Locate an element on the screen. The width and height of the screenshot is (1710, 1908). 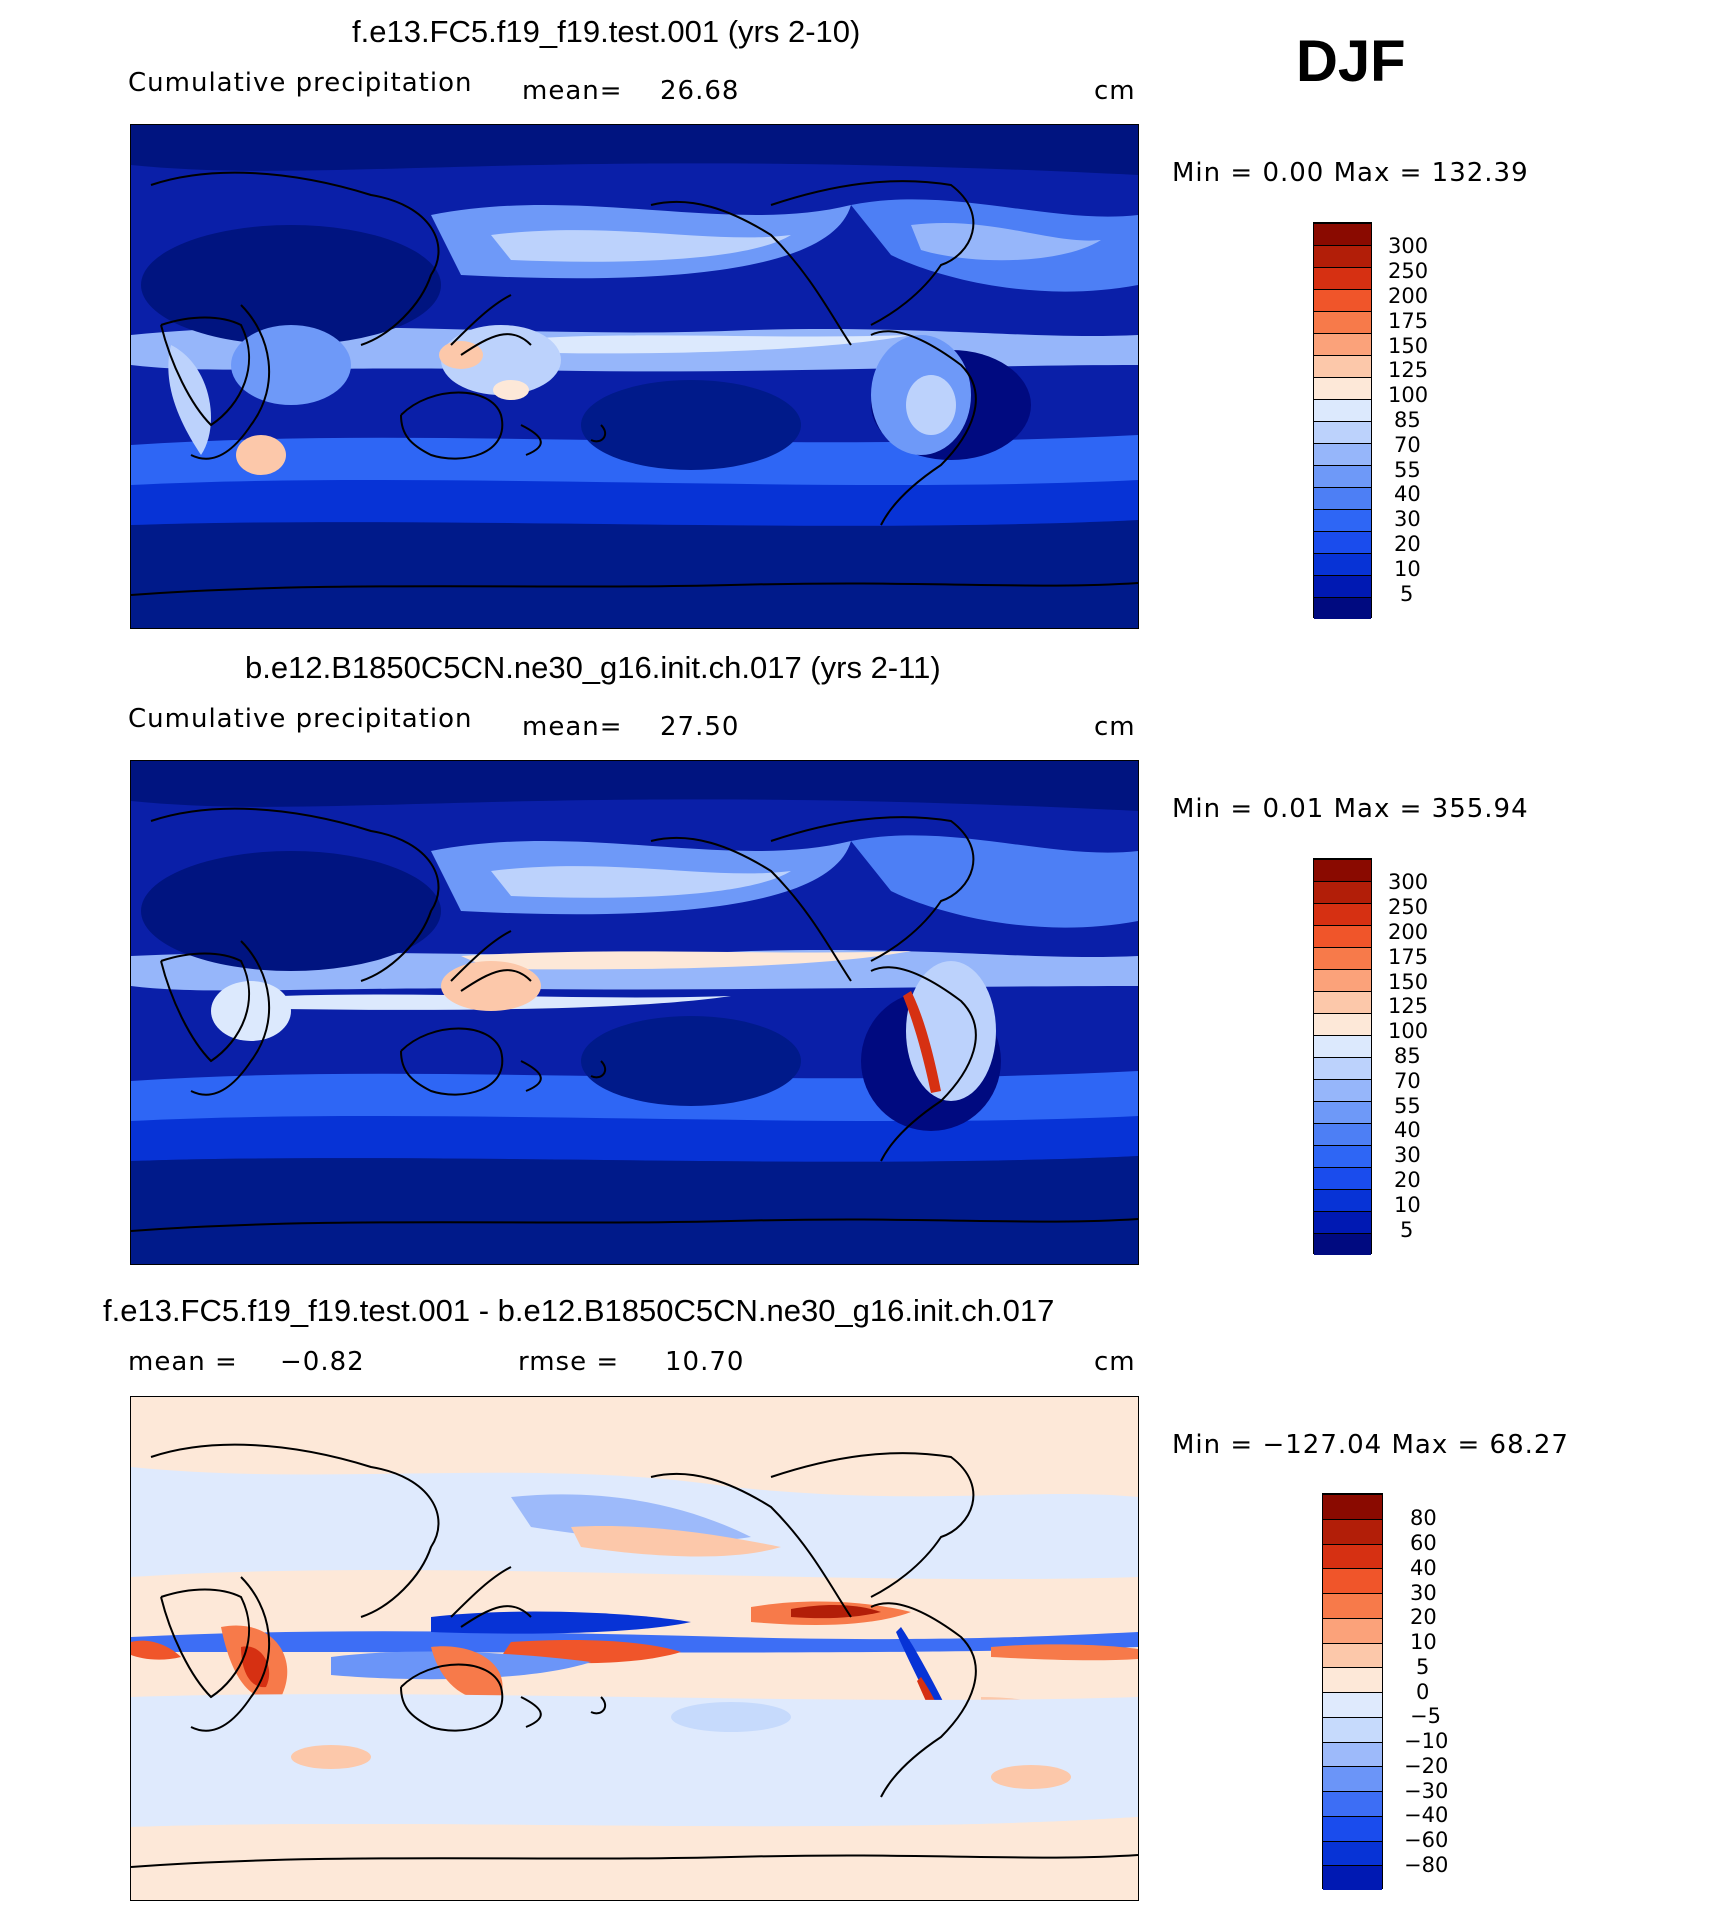
panel3-tick: −80 is located at coordinates (1426, 1865).